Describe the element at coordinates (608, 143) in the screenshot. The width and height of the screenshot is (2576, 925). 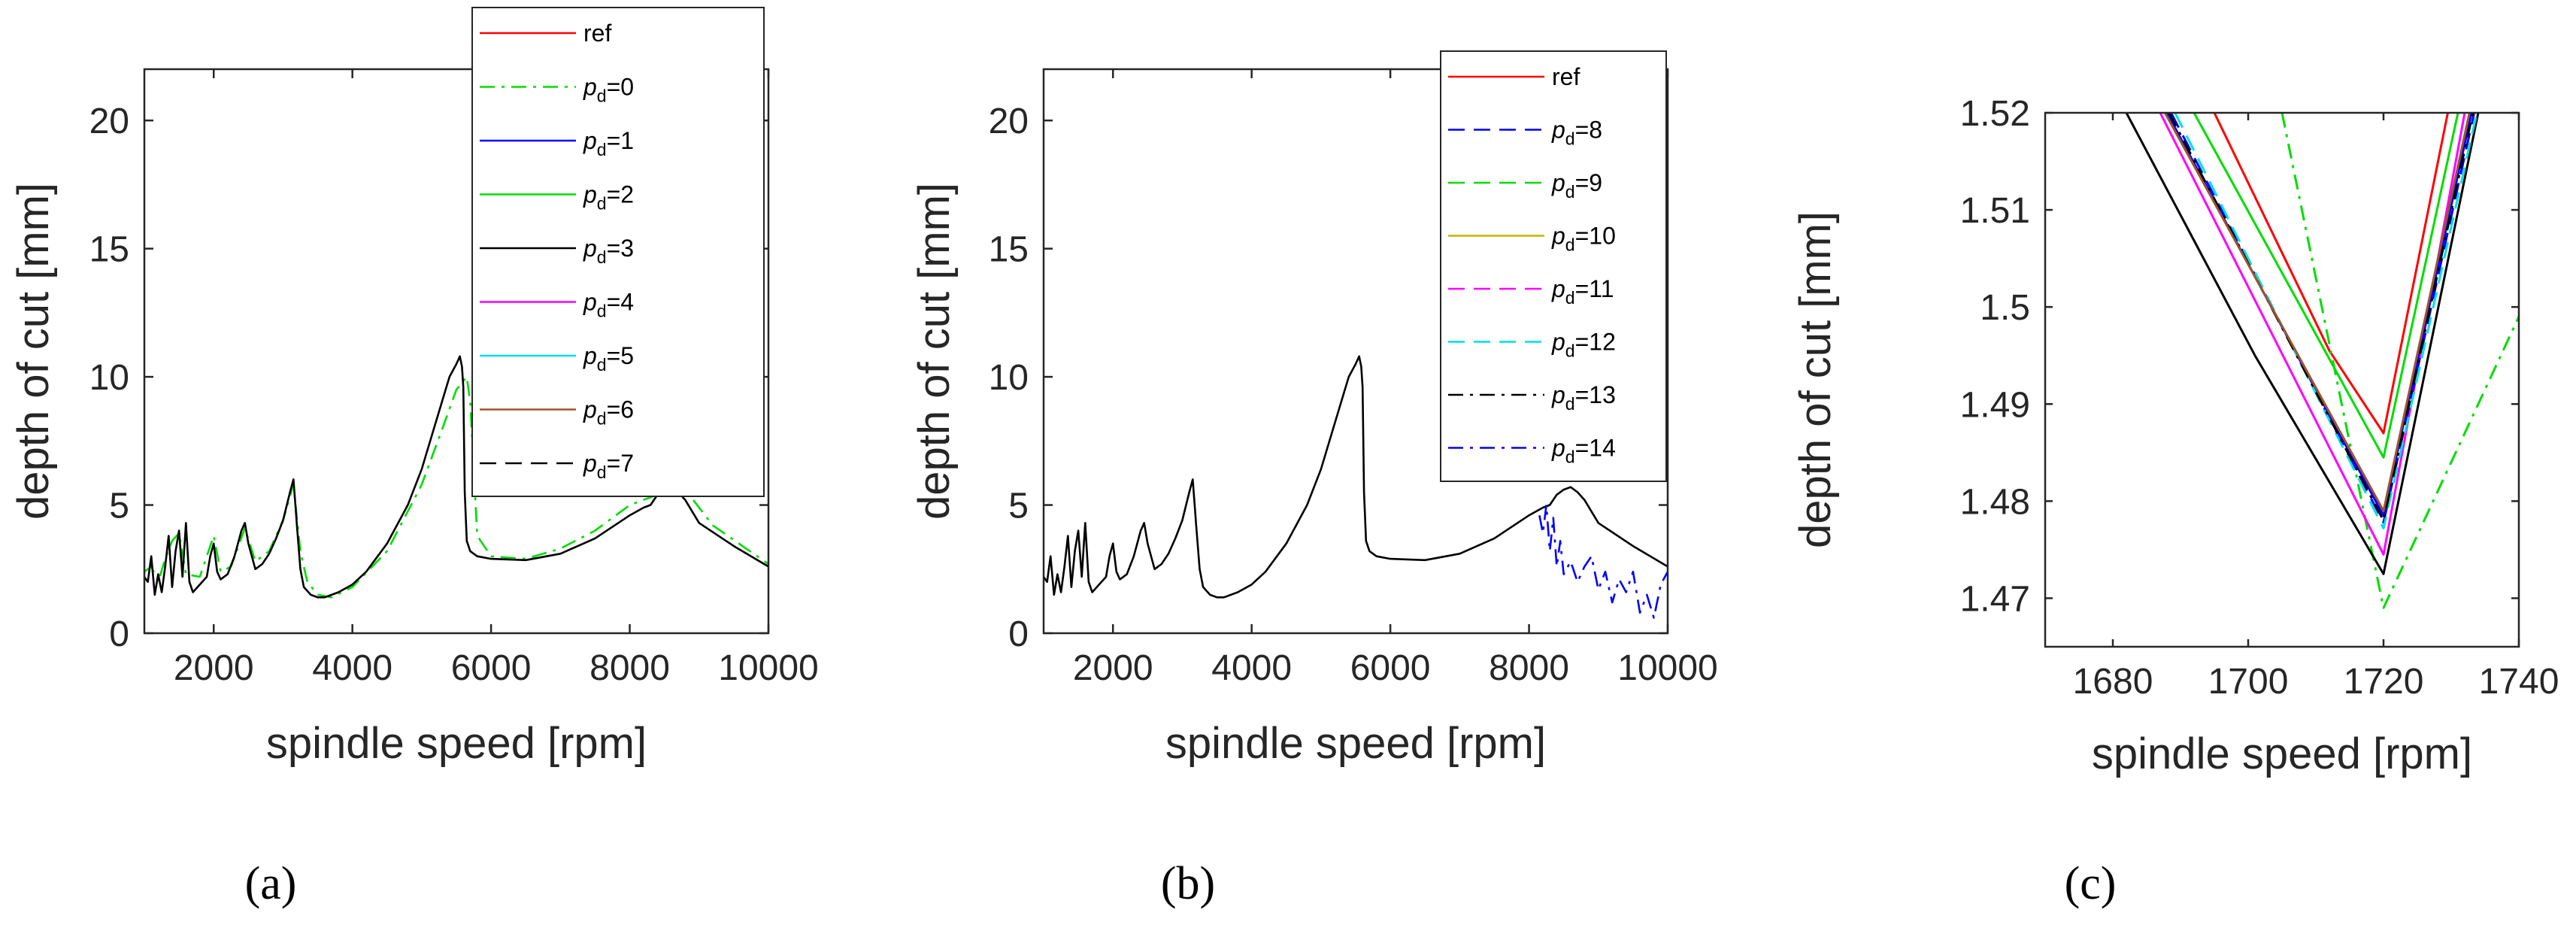
I see `legend-entry-label: pd=1` at that location.